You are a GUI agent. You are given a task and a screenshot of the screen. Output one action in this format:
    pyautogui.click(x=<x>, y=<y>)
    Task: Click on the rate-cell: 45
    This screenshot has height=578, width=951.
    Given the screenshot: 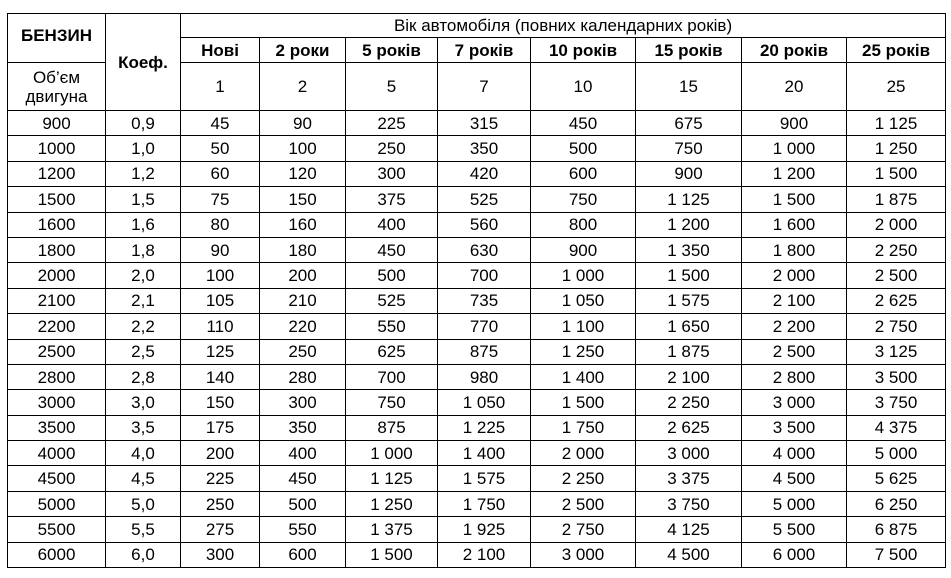 What is the action you would take?
    pyautogui.click(x=220, y=123)
    